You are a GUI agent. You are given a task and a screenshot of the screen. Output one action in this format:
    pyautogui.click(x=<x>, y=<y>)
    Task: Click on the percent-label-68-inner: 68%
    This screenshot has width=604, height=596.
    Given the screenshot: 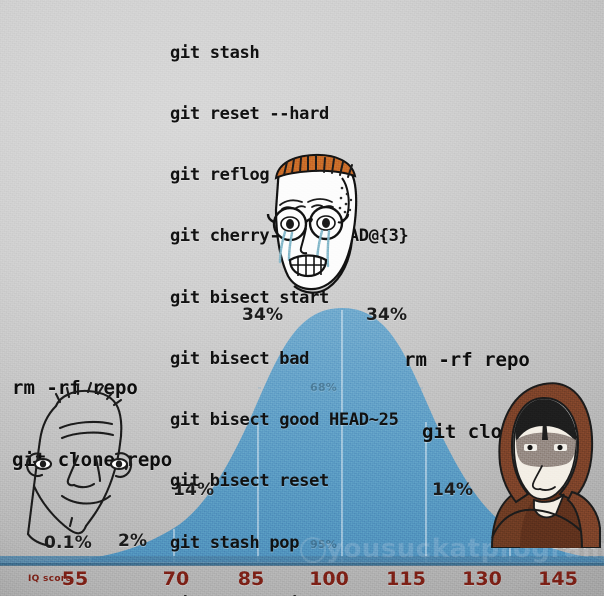 What is the action you would take?
    pyautogui.click(x=323, y=387)
    